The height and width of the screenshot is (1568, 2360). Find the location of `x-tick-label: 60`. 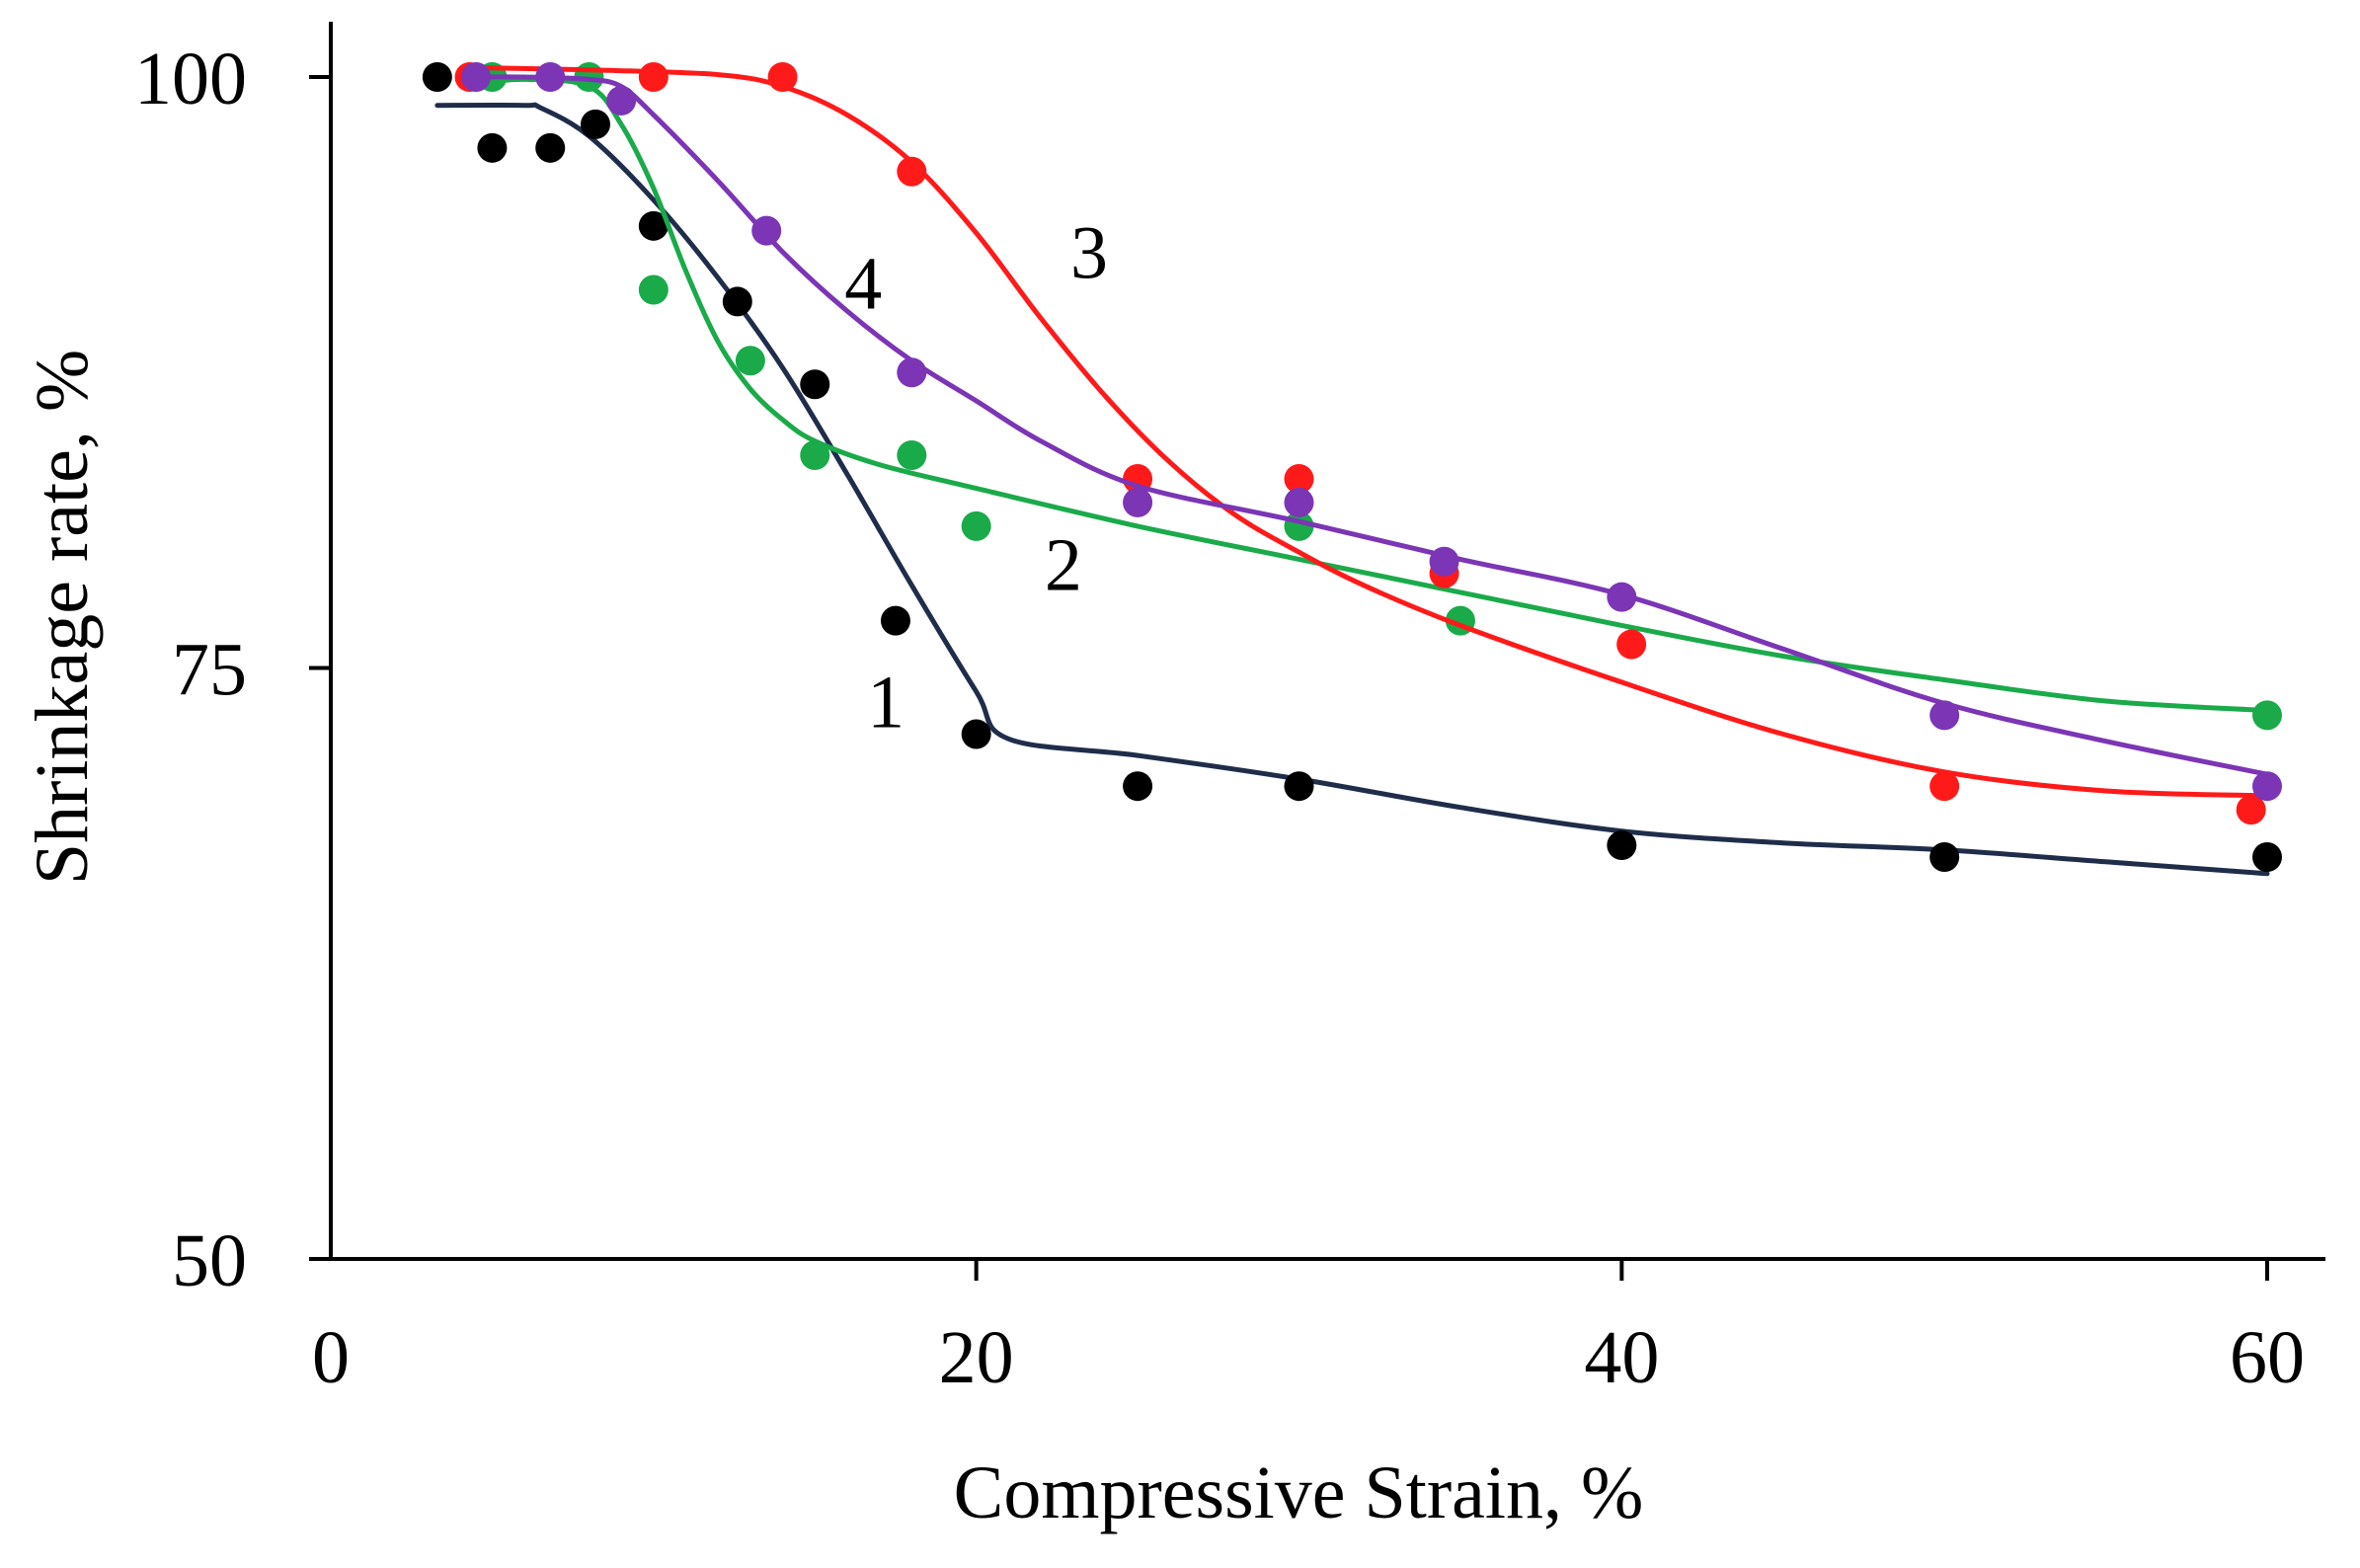

x-tick-label: 60 is located at coordinates (2267, 1357).